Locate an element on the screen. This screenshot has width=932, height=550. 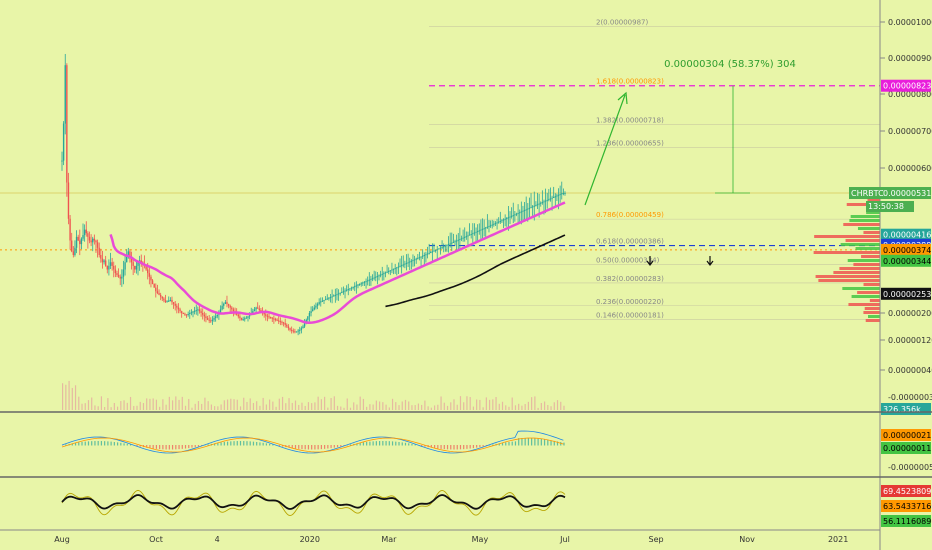
macd-axis-label: -0.00000050 is located at coordinates (910, 467).